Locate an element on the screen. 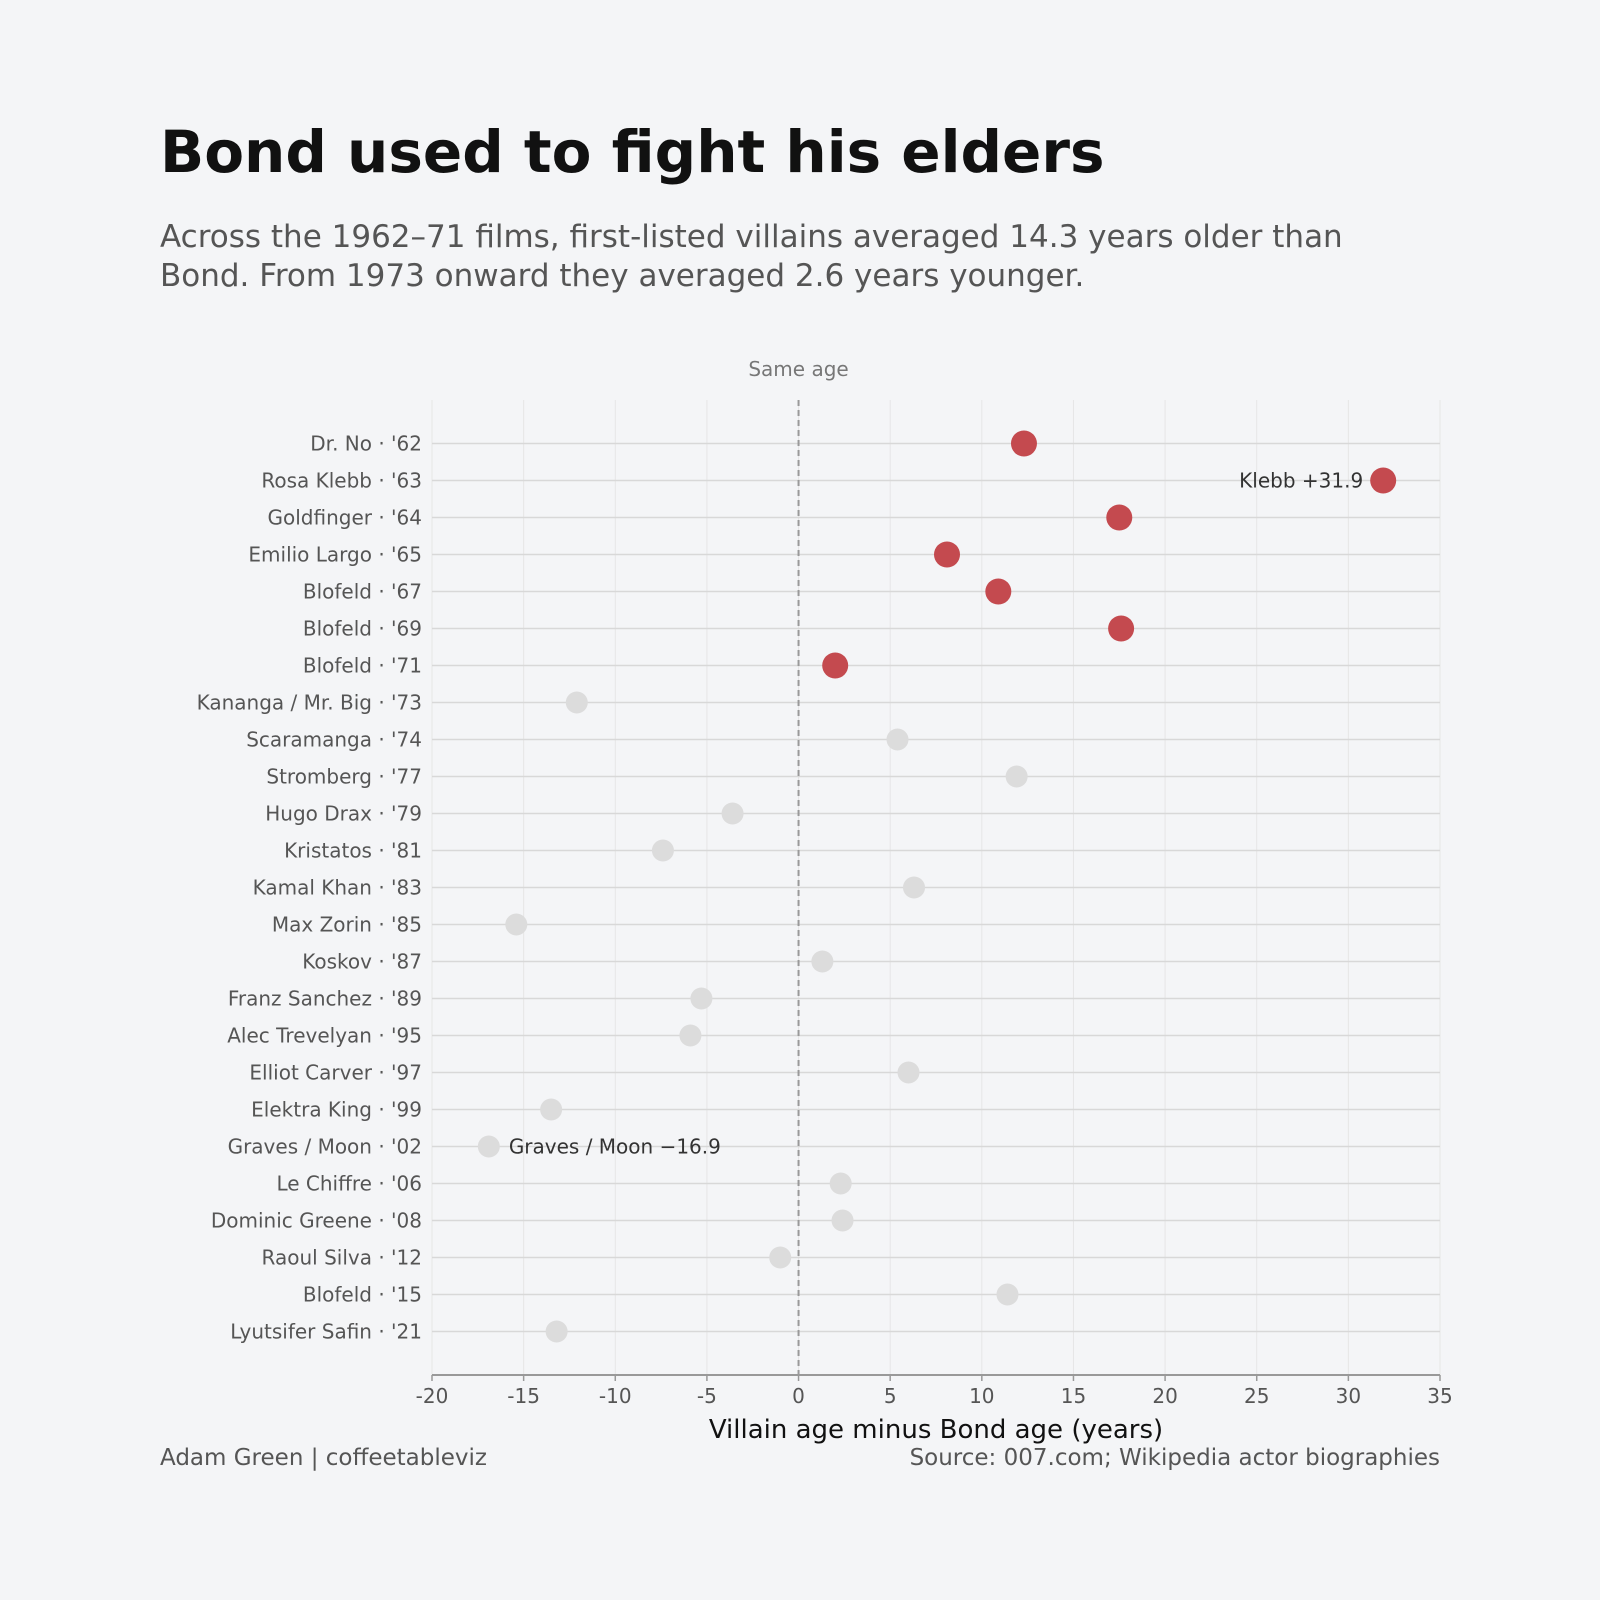 This screenshot has width=1600, height=1600. villain-label: Elliot Carver · '97 is located at coordinates (335, 1073).